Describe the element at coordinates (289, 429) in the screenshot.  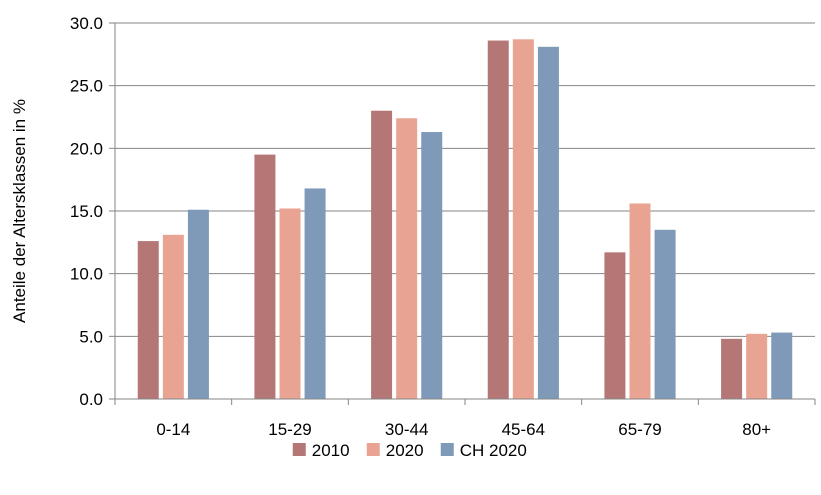
I see `x-tick-label: 15-29` at that location.